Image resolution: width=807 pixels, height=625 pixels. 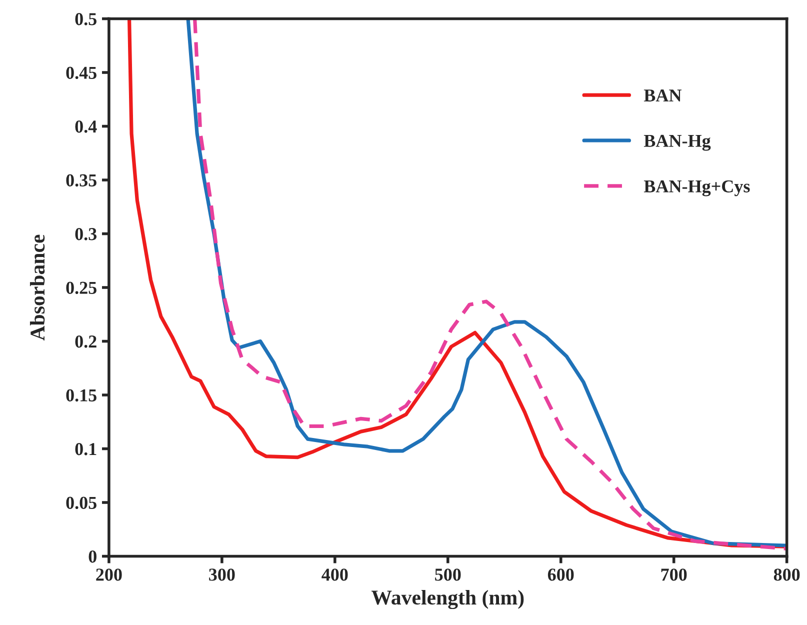 What do you see at coordinates (674, 574) in the screenshot?
I see `x-tick-label: 700` at bounding box center [674, 574].